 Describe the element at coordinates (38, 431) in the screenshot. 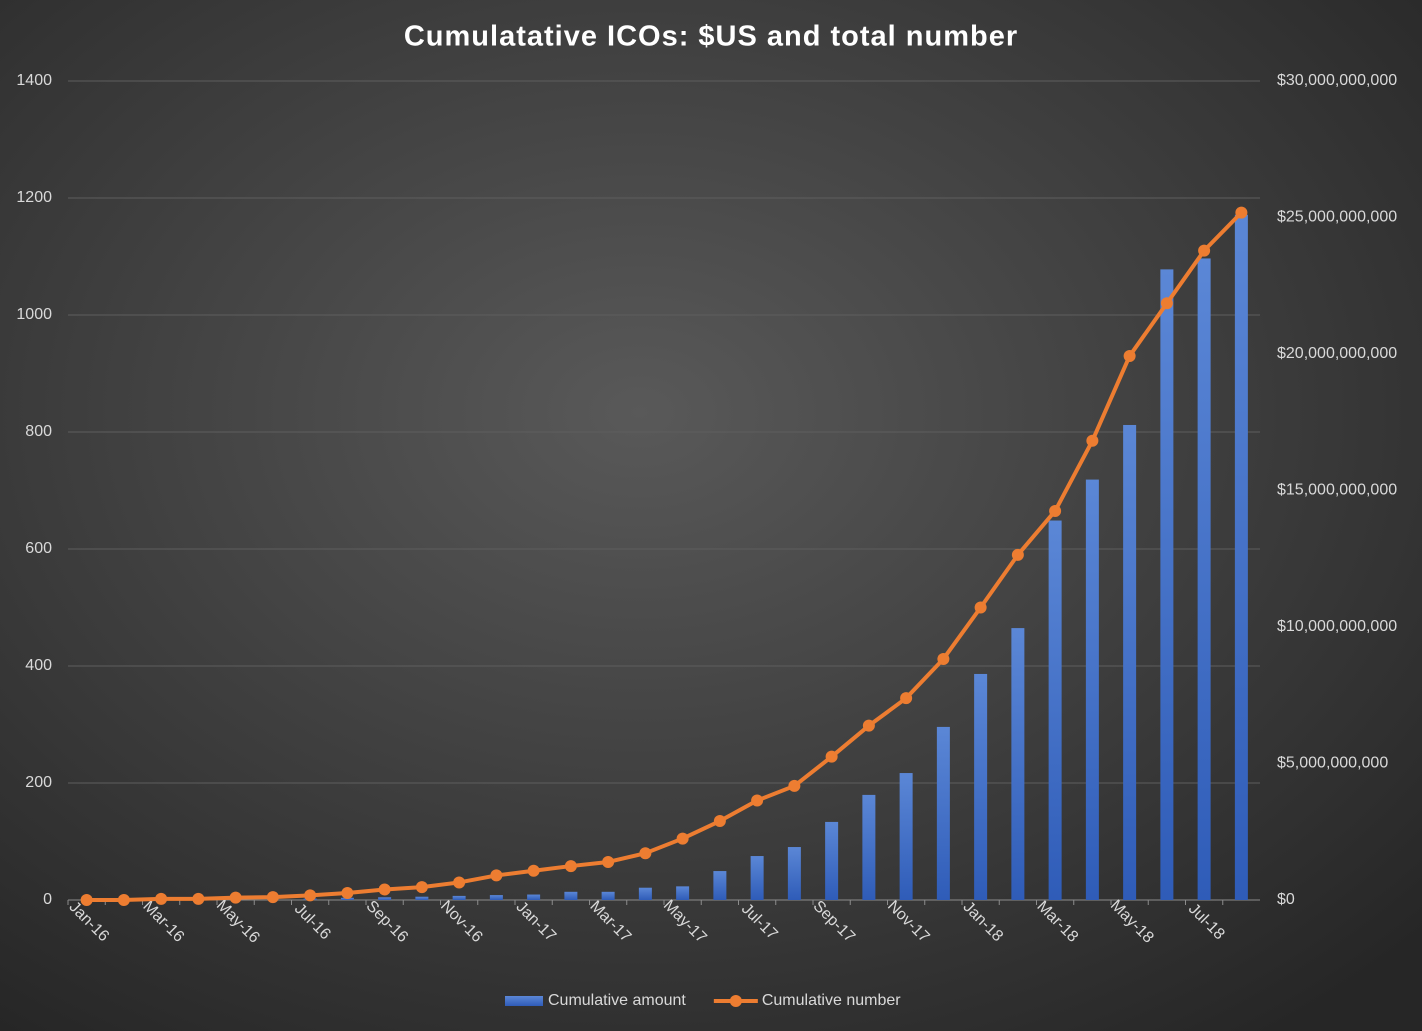

I see `y-tick-label: 800` at that location.